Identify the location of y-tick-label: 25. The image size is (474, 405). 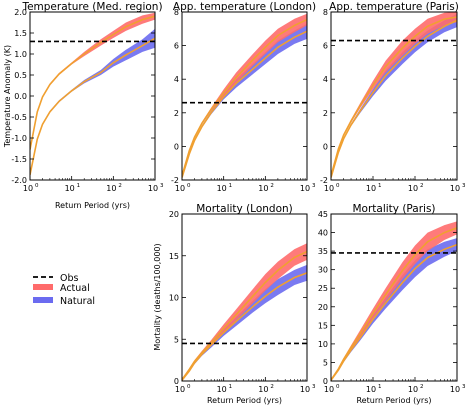
(323, 288).